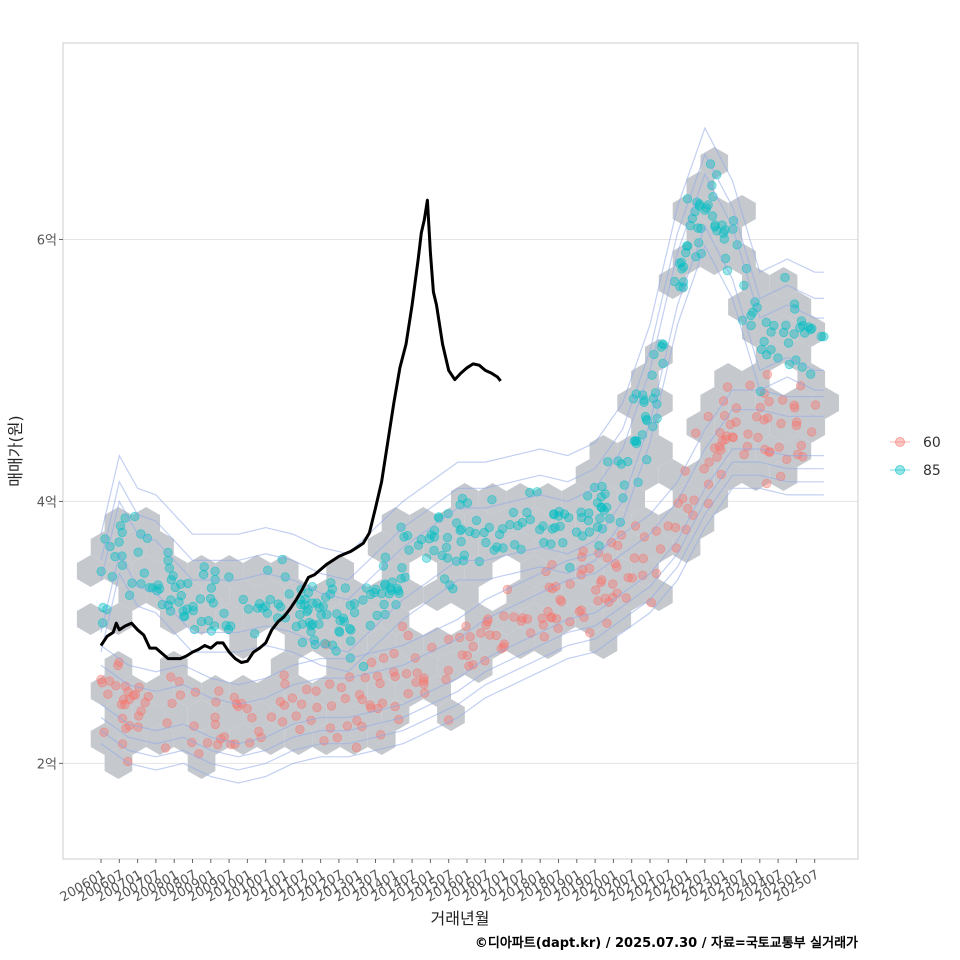 The height and width of the screenshot is (960, 960). What do you see at coordinates (460, 918) in the screenshot?
I see `x-axis-title: 거래년월` at bounding box center [460, 918].